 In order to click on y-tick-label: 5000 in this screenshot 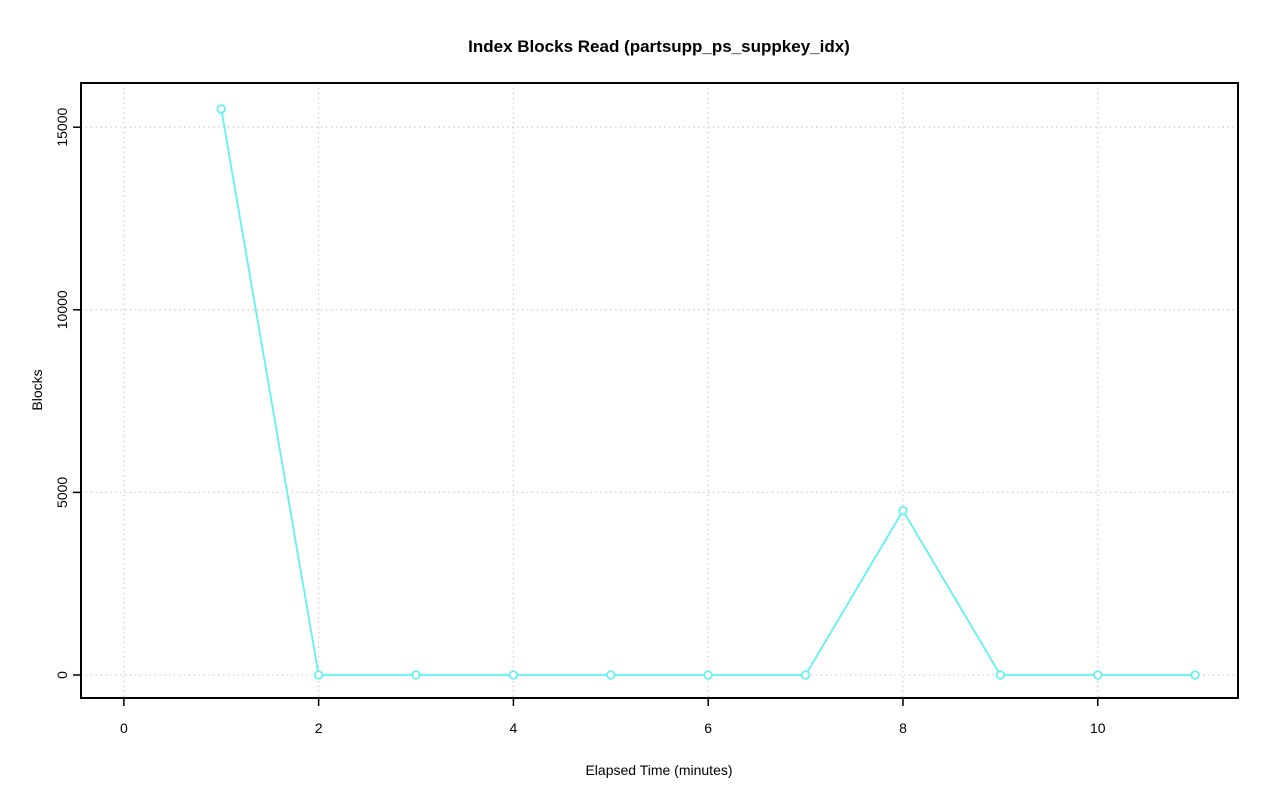, I will do `click(62, 492)`.